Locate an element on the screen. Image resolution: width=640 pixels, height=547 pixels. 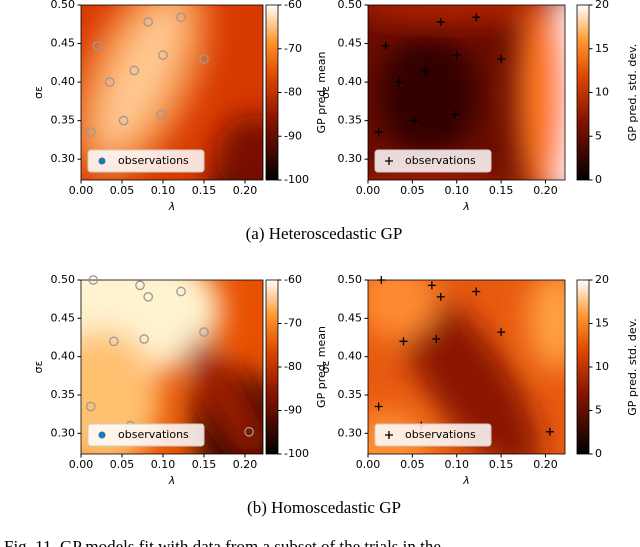
colorbar-tick-label: 20 is located at coordinates (602, 5).